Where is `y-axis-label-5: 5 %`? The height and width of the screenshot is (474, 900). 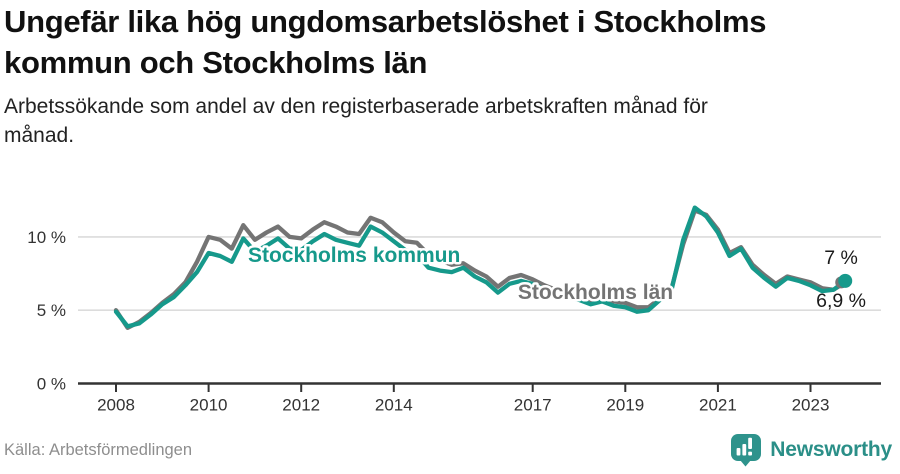
y-axis-label-5: 5 % is located at coordinates (51, 310).